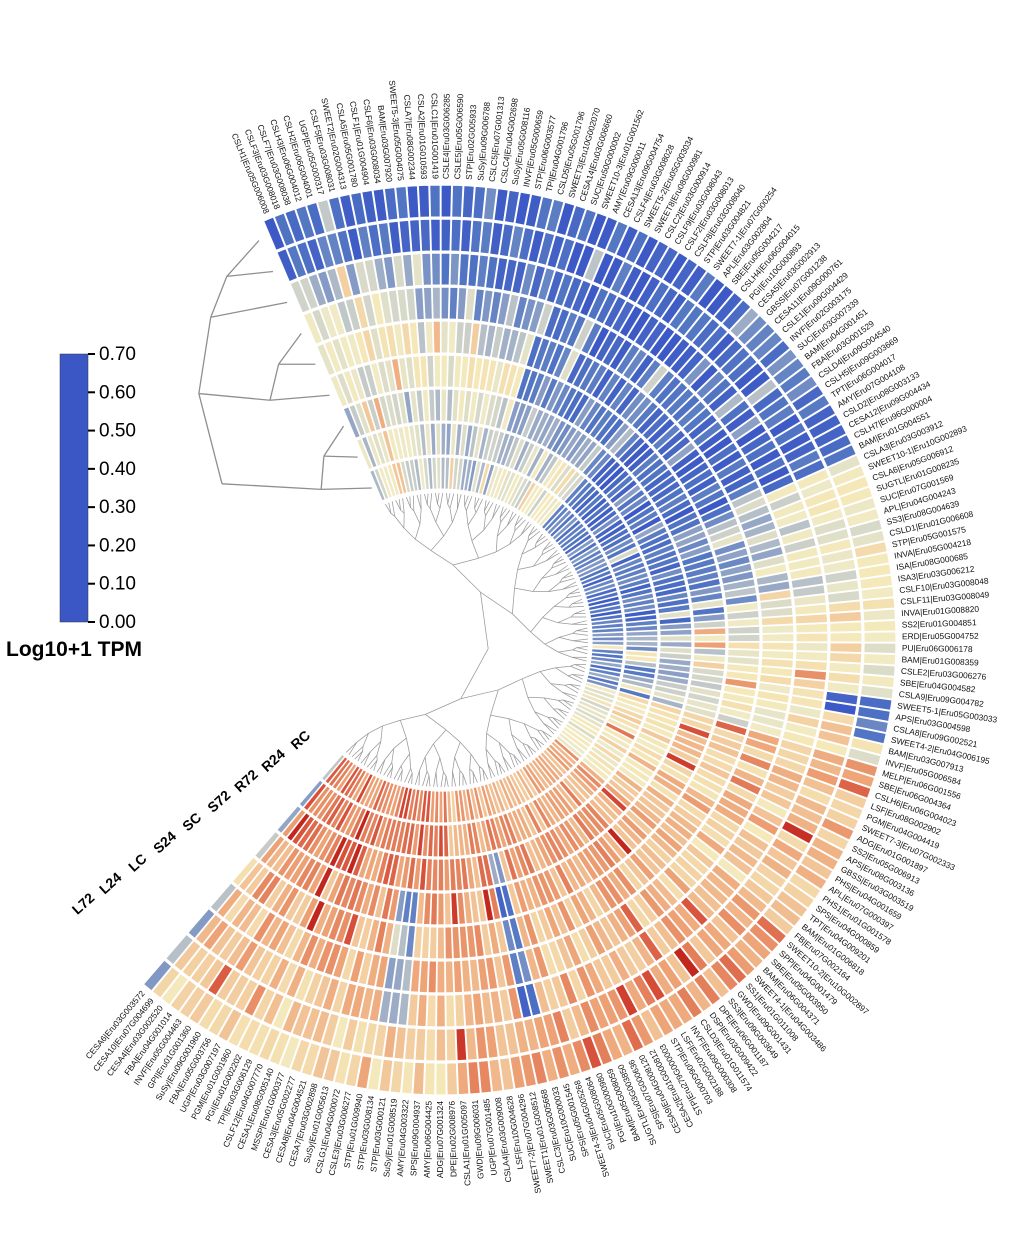 The width and height of the screenshot is (1024, 1250). I want to click on legend-title: Log10+1 TPM, so click(74, 649).